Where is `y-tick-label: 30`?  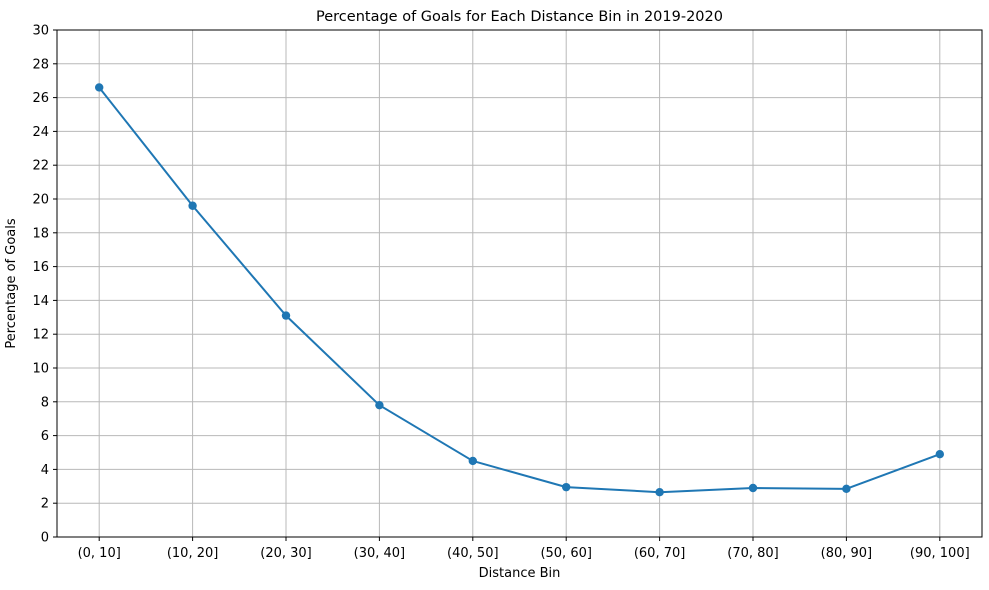 y-tick-label: 30 is located at coordinates (40, 31).